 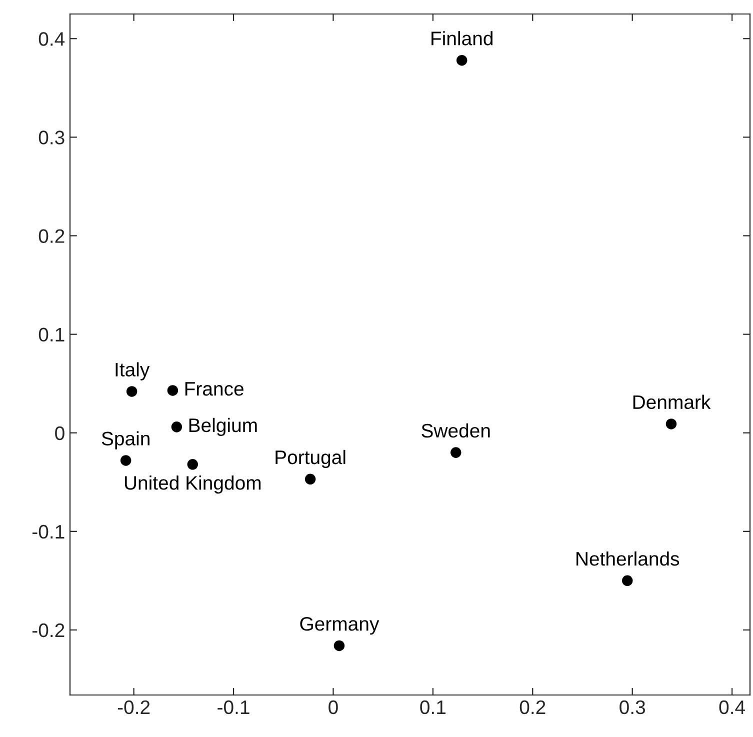 I want to click on annotation: Portugal, so click(x=311, y=459).